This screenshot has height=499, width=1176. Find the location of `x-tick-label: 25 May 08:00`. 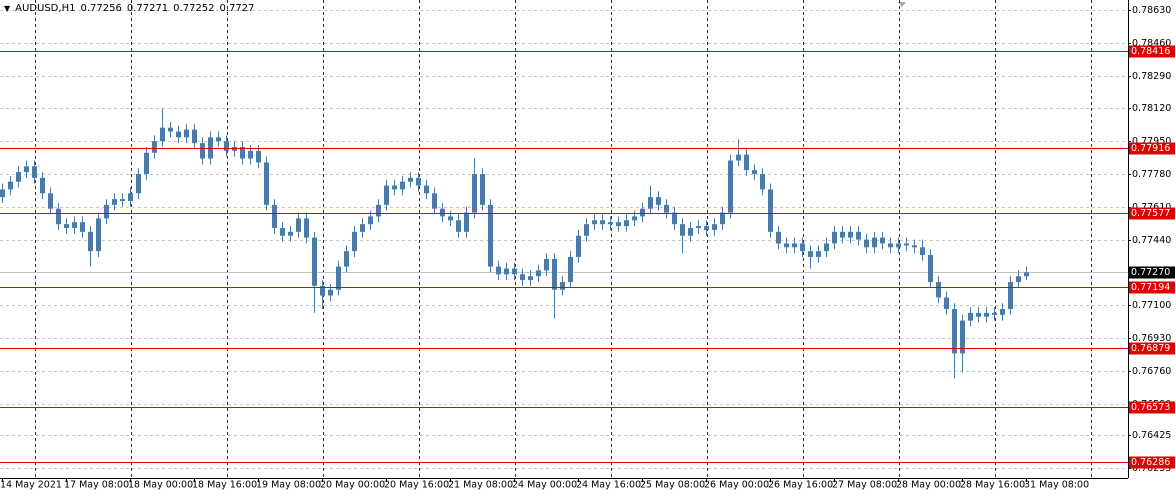

x-tick-label: 25 May 08:00 is located at coordinates (672, 485).